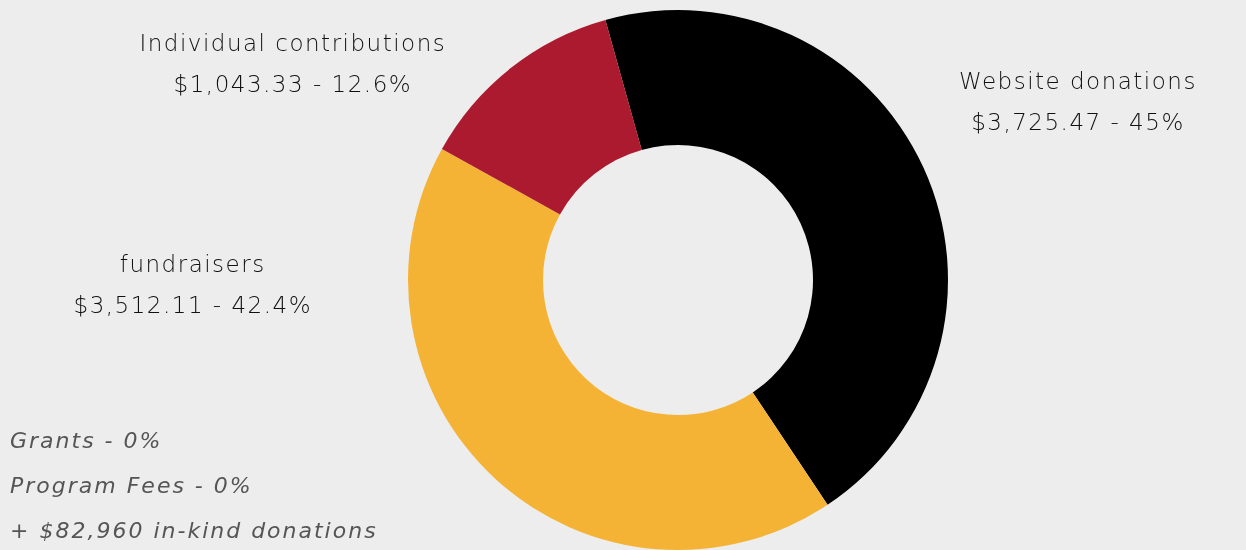 Image resolution: width=1246 pixels, height=550 pixels. What do you see at coordinates (1078, 122) in the screenshot?
I see `data-label: $3,725.47 - 45%` at bounding box center [1078, 122].